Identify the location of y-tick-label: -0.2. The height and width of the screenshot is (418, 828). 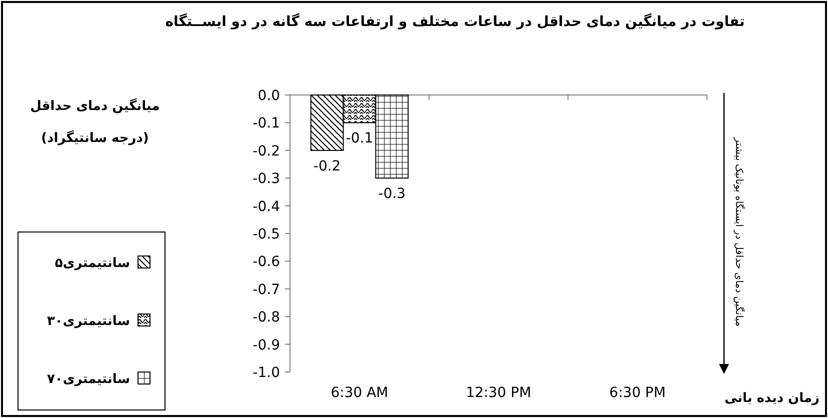
(266, 151).